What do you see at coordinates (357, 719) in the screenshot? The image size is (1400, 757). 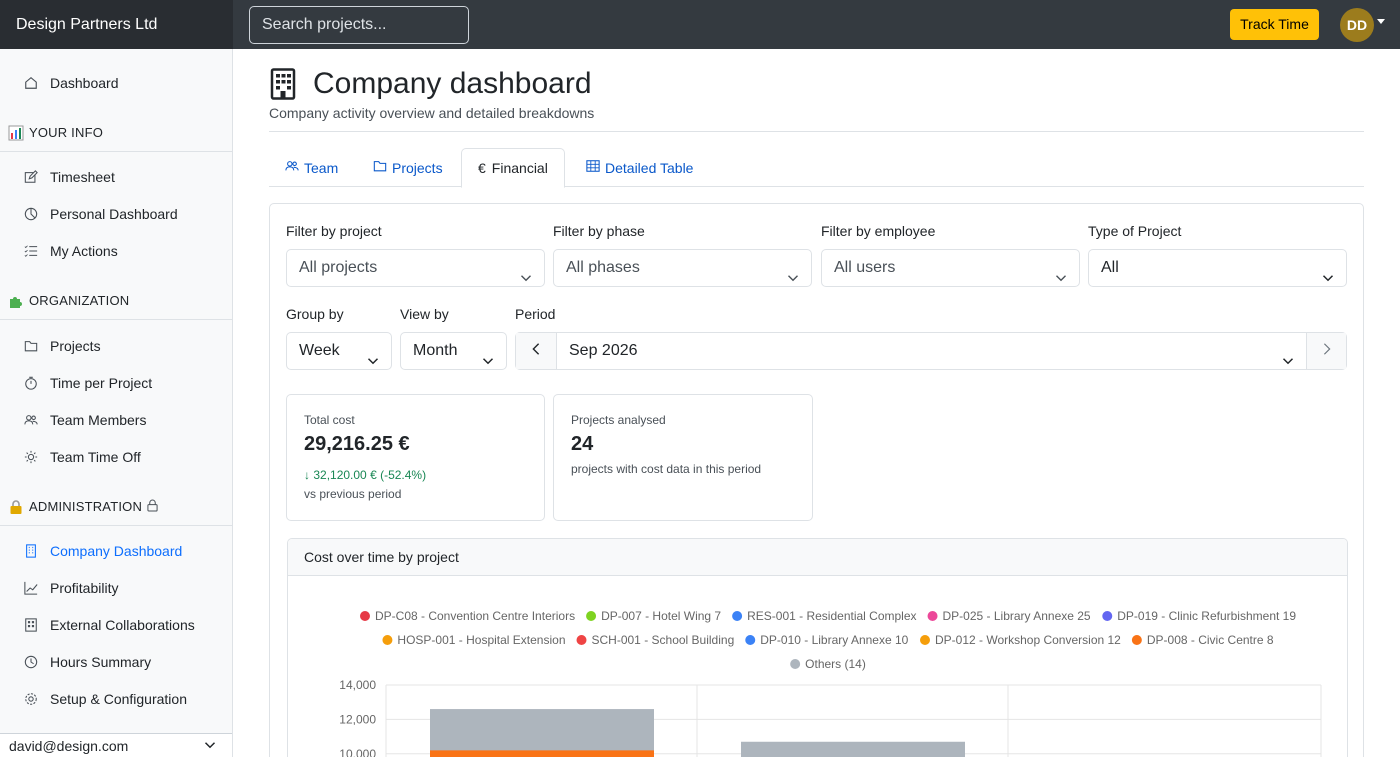 I see `y-tick-label: 12,000` at bounding box center [357, 719].